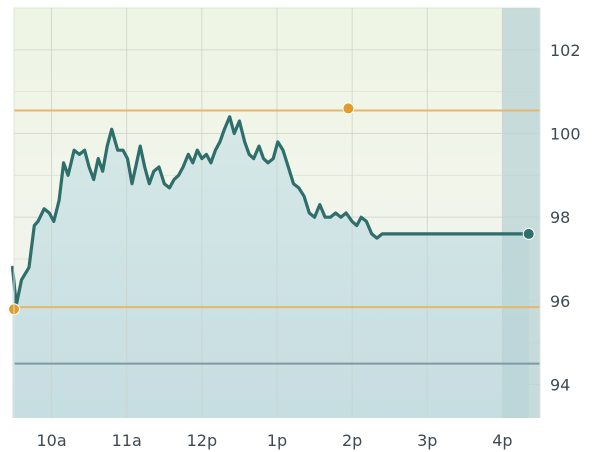  Describe the element at coordinates (502, 440) in the screenshot. I see `x-tick-label: 4p` at that location.